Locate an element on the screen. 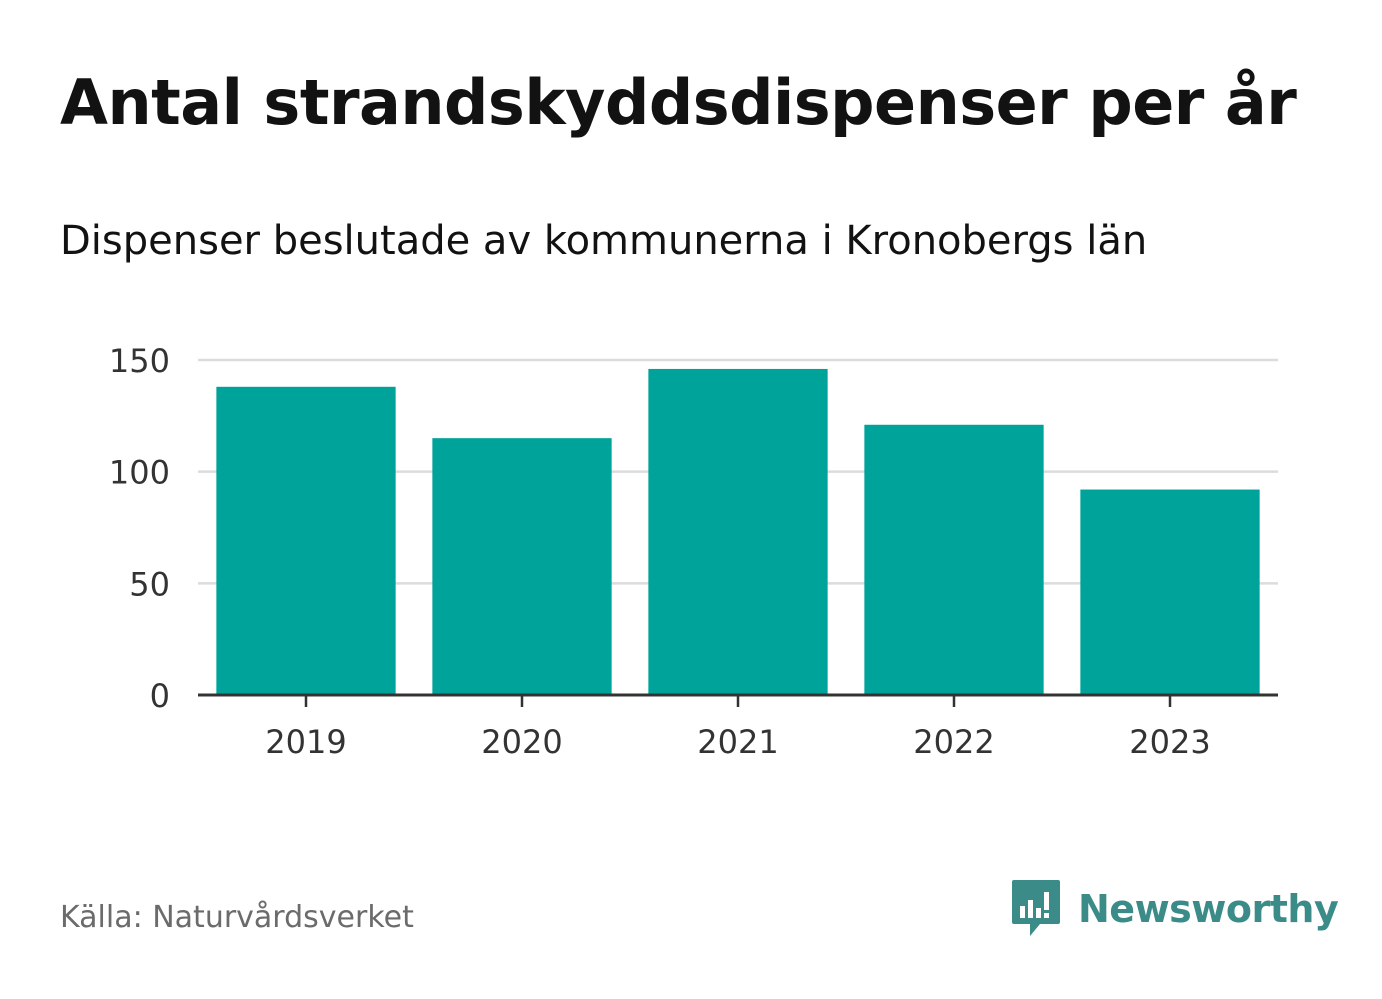 This screenshot has width=1382, height=999. bar-2019 is located at coordinates (306, 540).